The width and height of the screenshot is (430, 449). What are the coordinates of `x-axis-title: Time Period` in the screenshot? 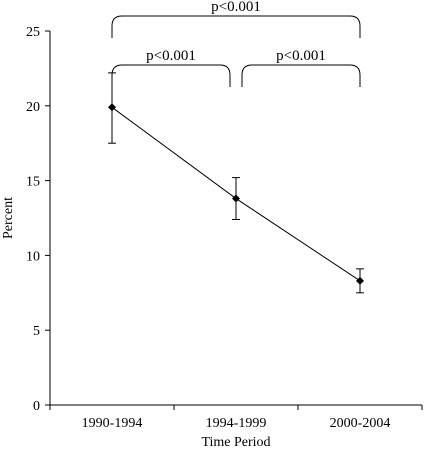 It's located at (235, 442).